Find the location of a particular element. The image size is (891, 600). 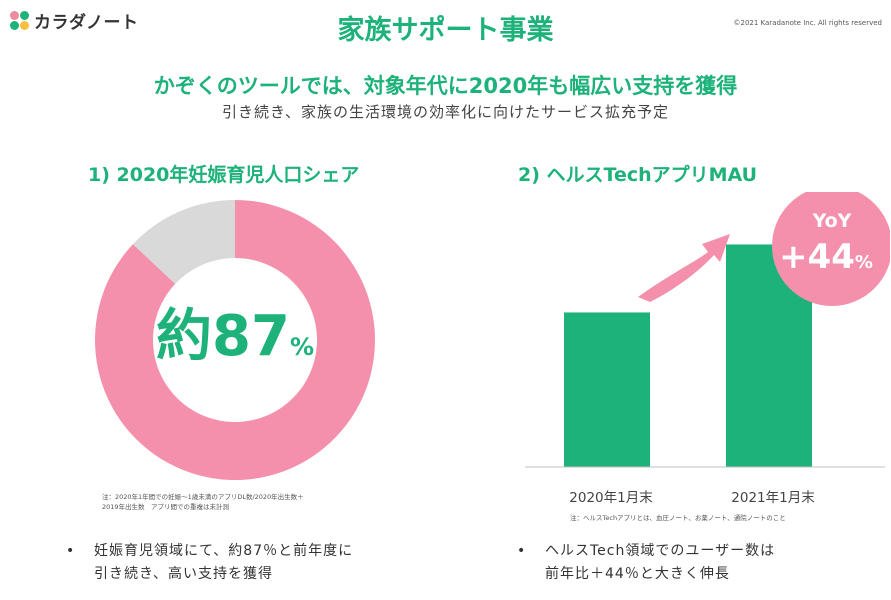

bar-category-label-2: 2021年1月末 is located at coordinates (773, 498).